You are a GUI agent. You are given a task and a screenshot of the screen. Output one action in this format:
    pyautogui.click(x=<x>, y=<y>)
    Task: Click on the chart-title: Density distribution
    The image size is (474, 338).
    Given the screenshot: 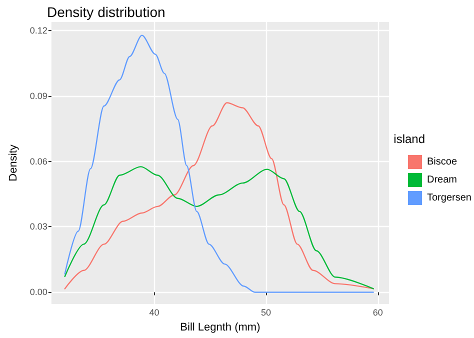 What is the action you would take?
    pyautogui.click(x=106, y=12)
    